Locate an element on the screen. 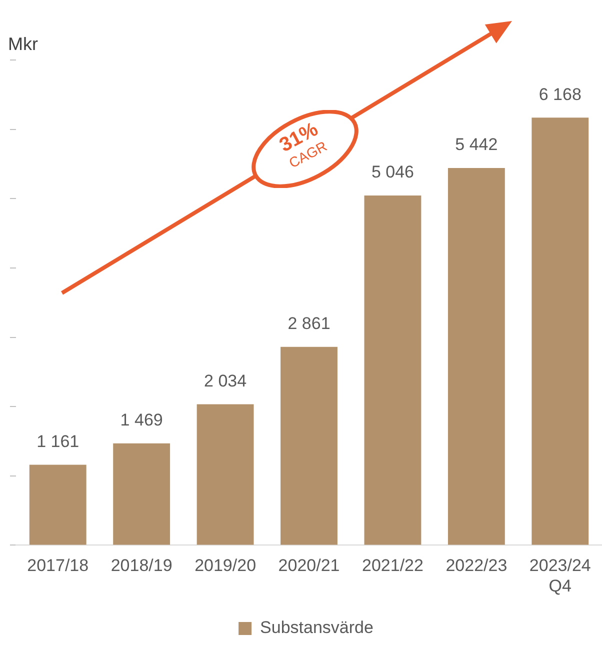 The height and width of the screenshot is (657, 602). x-tick-label: 2018/19 is located at coordinates (141, 566).